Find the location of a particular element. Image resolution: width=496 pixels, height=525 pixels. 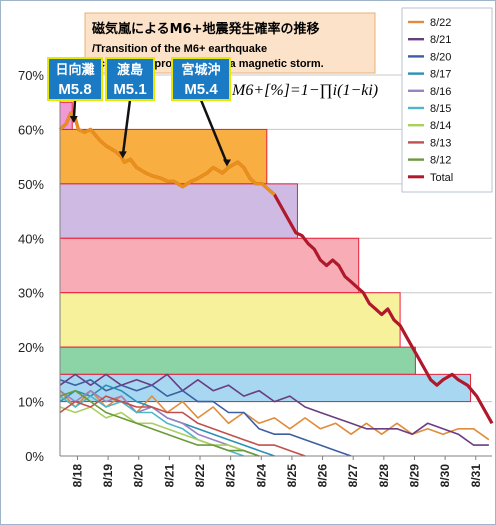

y-tick-label: 50% is located at coordinates (31, 184).